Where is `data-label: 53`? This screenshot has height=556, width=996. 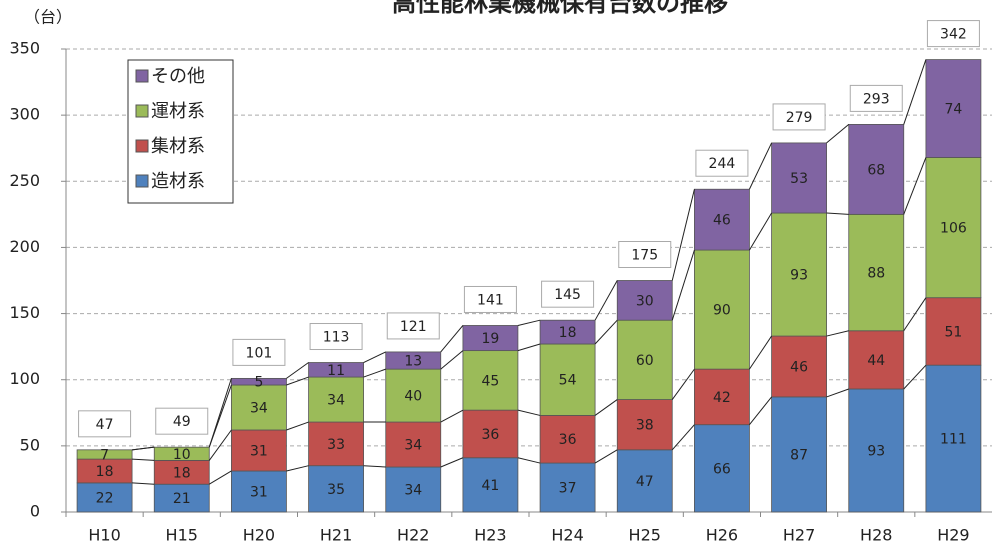 data-label: 53 is located at coordinates (799, 179).